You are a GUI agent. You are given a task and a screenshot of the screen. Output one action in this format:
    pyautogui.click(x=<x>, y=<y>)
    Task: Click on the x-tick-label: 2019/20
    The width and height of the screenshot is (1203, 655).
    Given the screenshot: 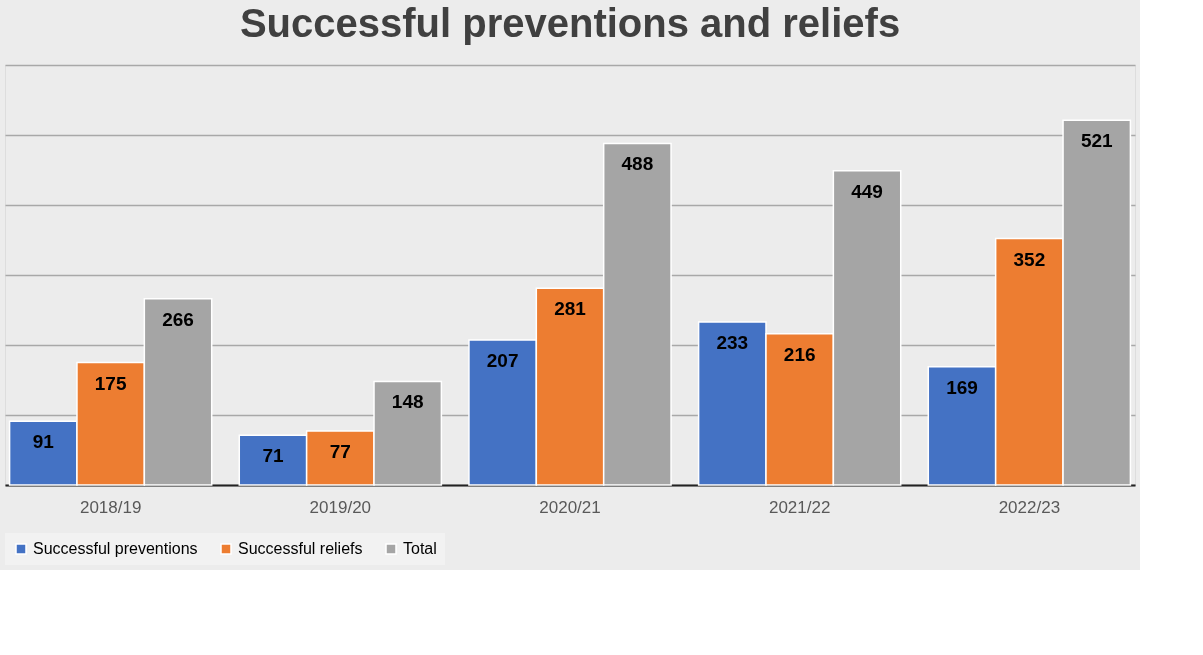 What is the action you would take?
    pyautogui.click(x=340, y=507)
    